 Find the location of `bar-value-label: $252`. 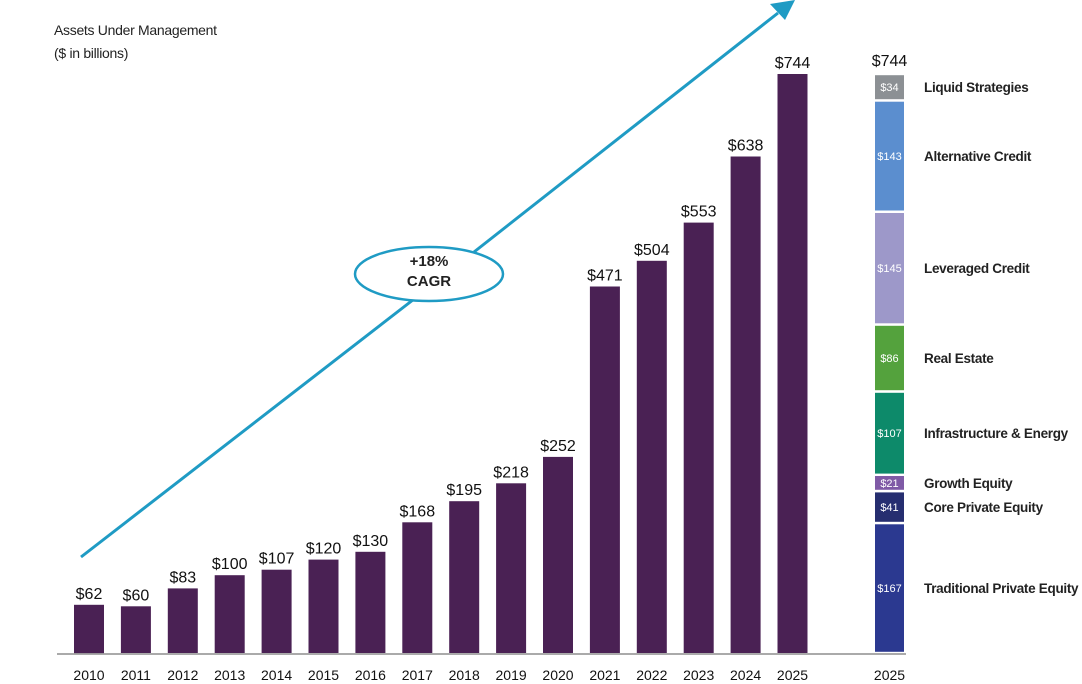

bar-value-label: $252 is located at coordinates (558, 446).